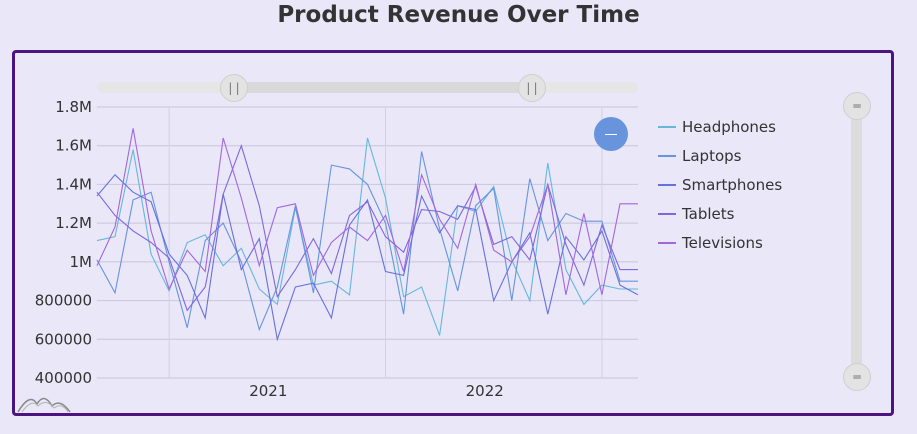  I want to click on scroll-end-grip: ||, so click(532, 88).